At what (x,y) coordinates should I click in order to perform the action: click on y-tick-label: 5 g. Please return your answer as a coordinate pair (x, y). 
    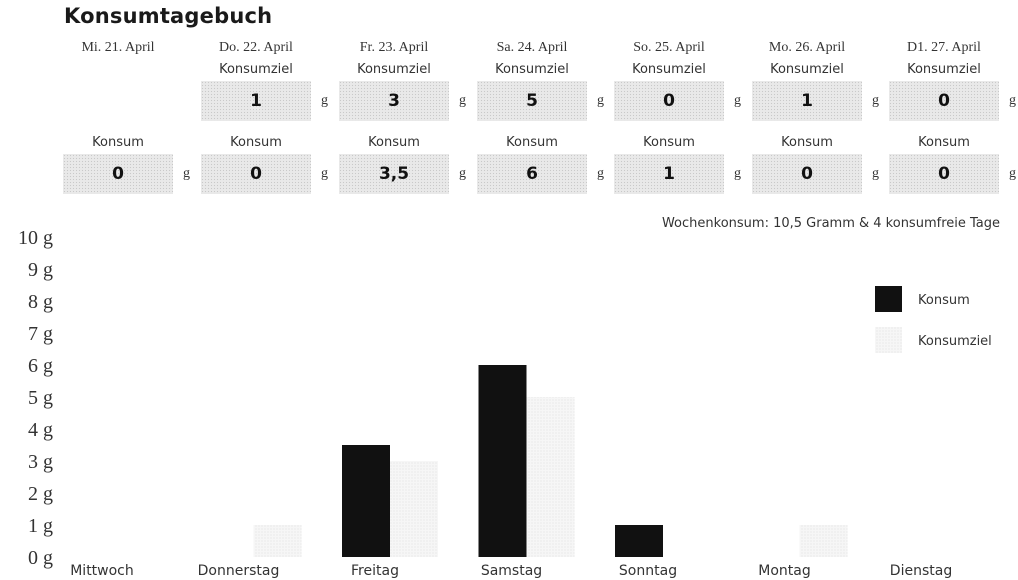
    Looking at the image, I should click on (40, 398).